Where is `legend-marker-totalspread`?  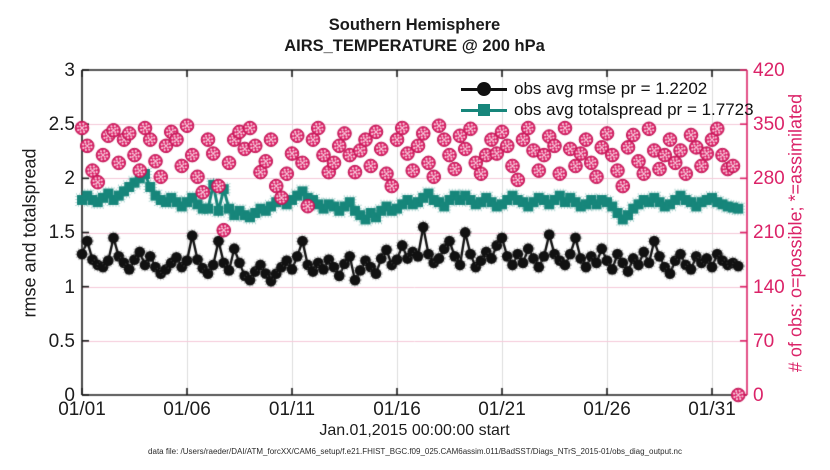
legend-marker-totalspread is located at coordinates (484, 110).